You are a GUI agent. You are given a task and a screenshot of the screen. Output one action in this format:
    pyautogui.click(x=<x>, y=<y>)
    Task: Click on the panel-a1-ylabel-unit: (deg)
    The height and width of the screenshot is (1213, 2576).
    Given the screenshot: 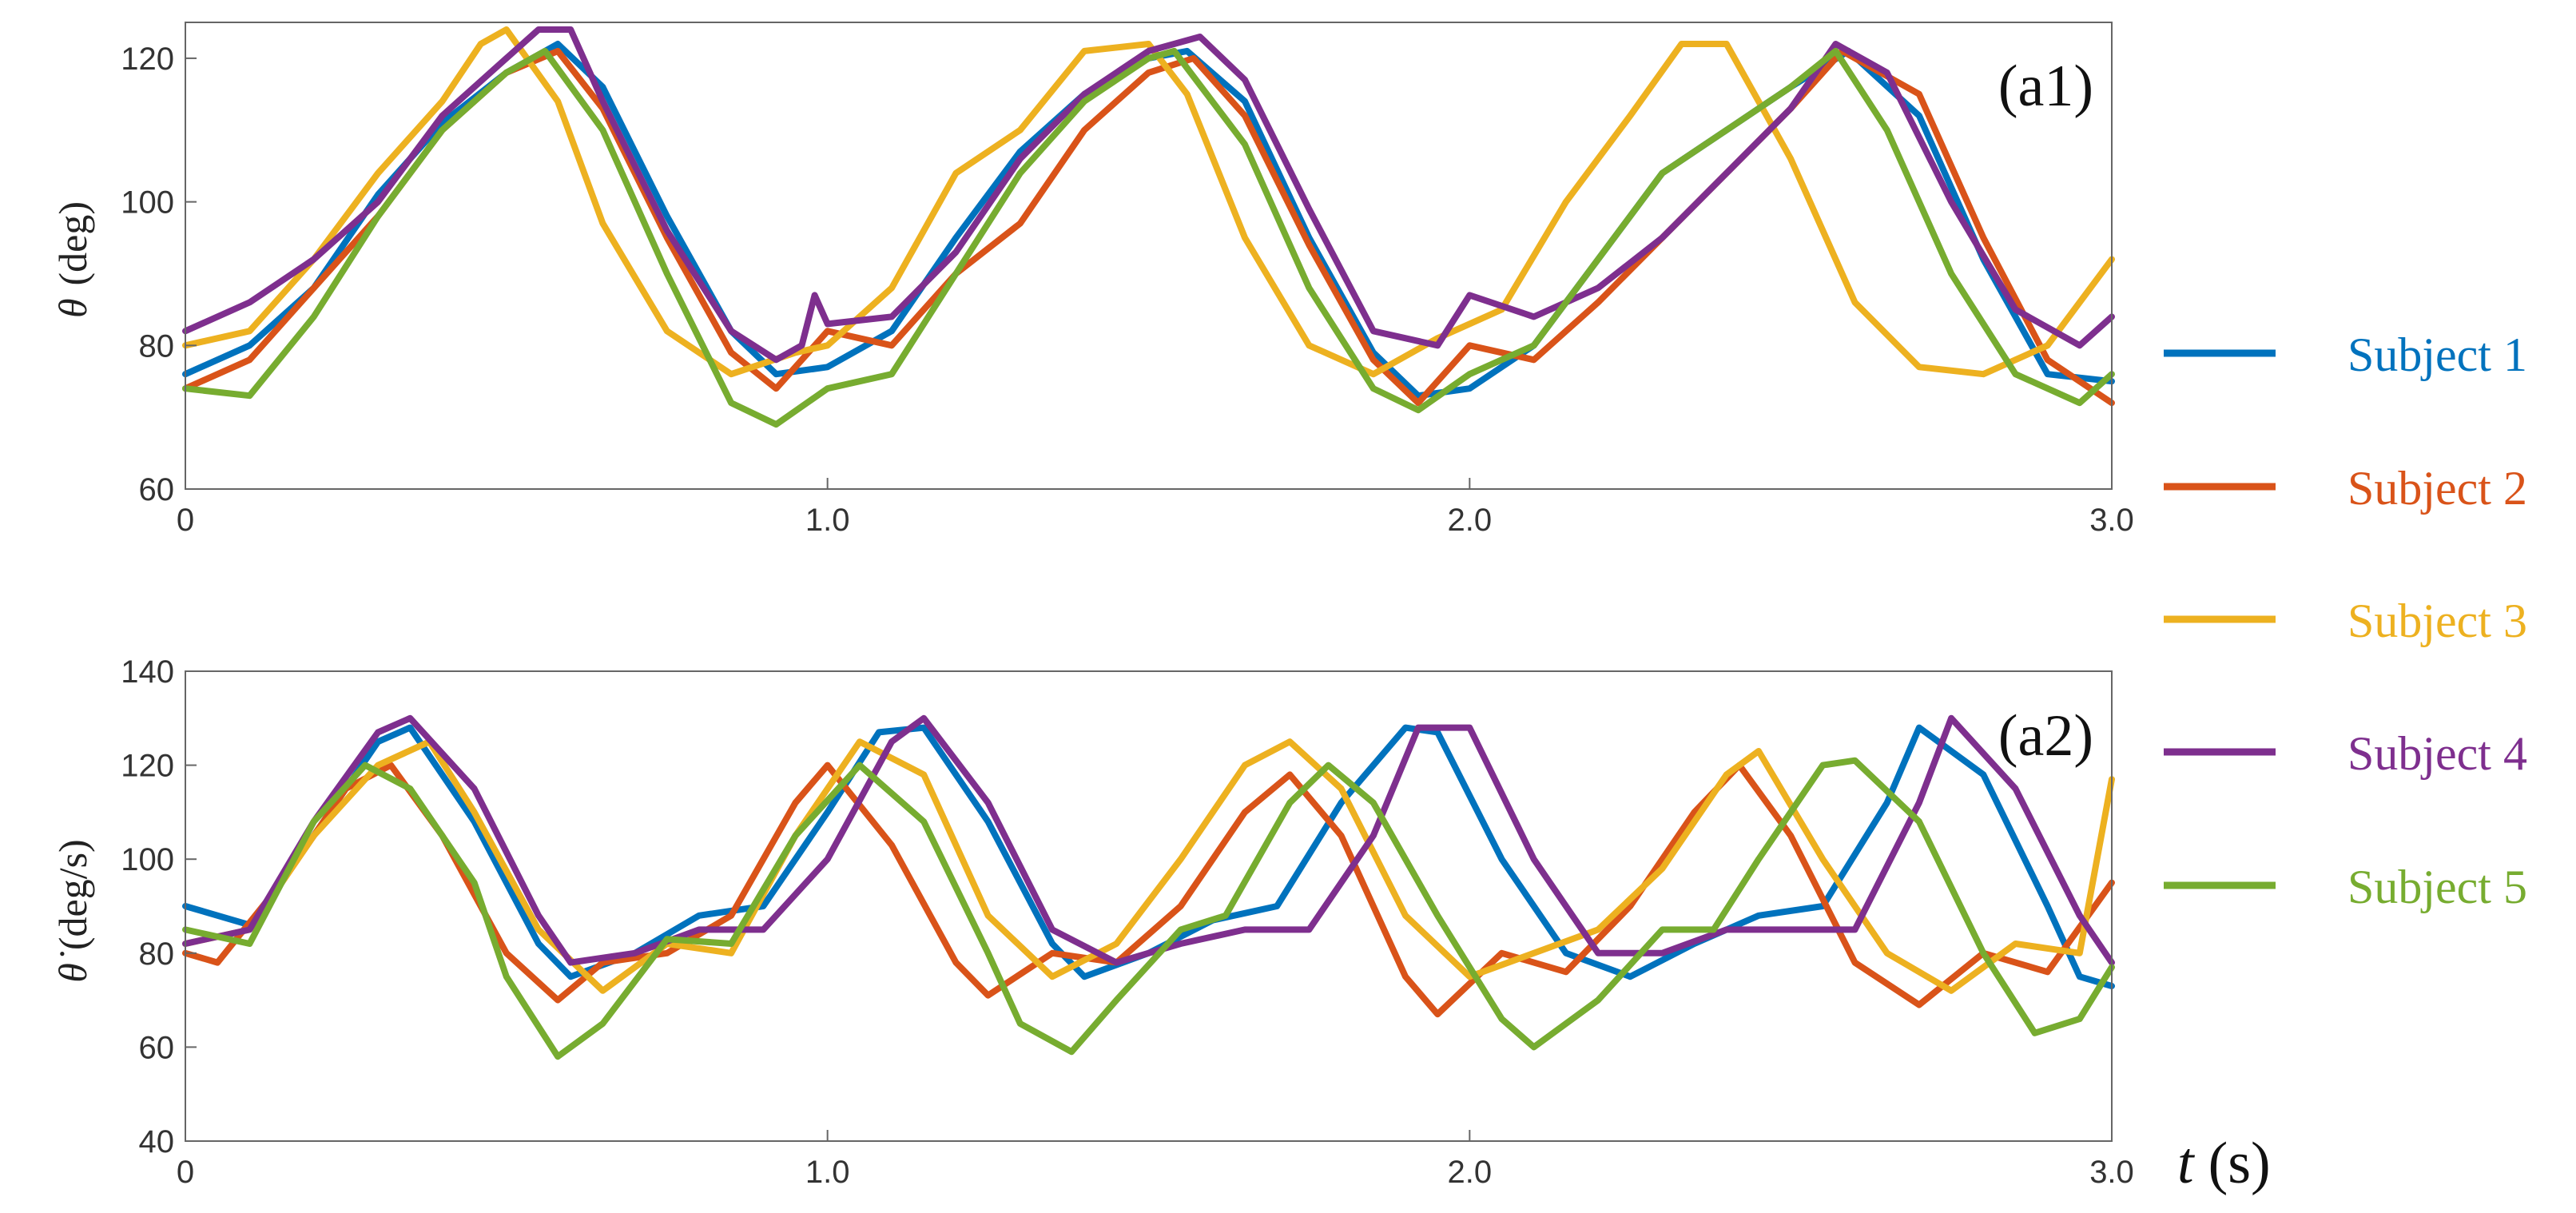 What is the action you would take?
    pyautogui.click(x=72, y=243)
    